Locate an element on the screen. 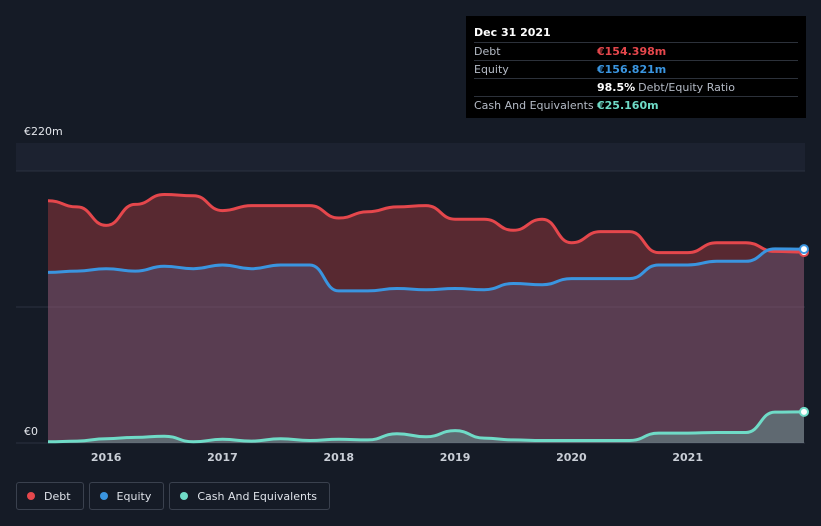 The width and height of the screenshot is (821, 526). y-axis-bottom-label: €0 is located at coordinates (31, 431).